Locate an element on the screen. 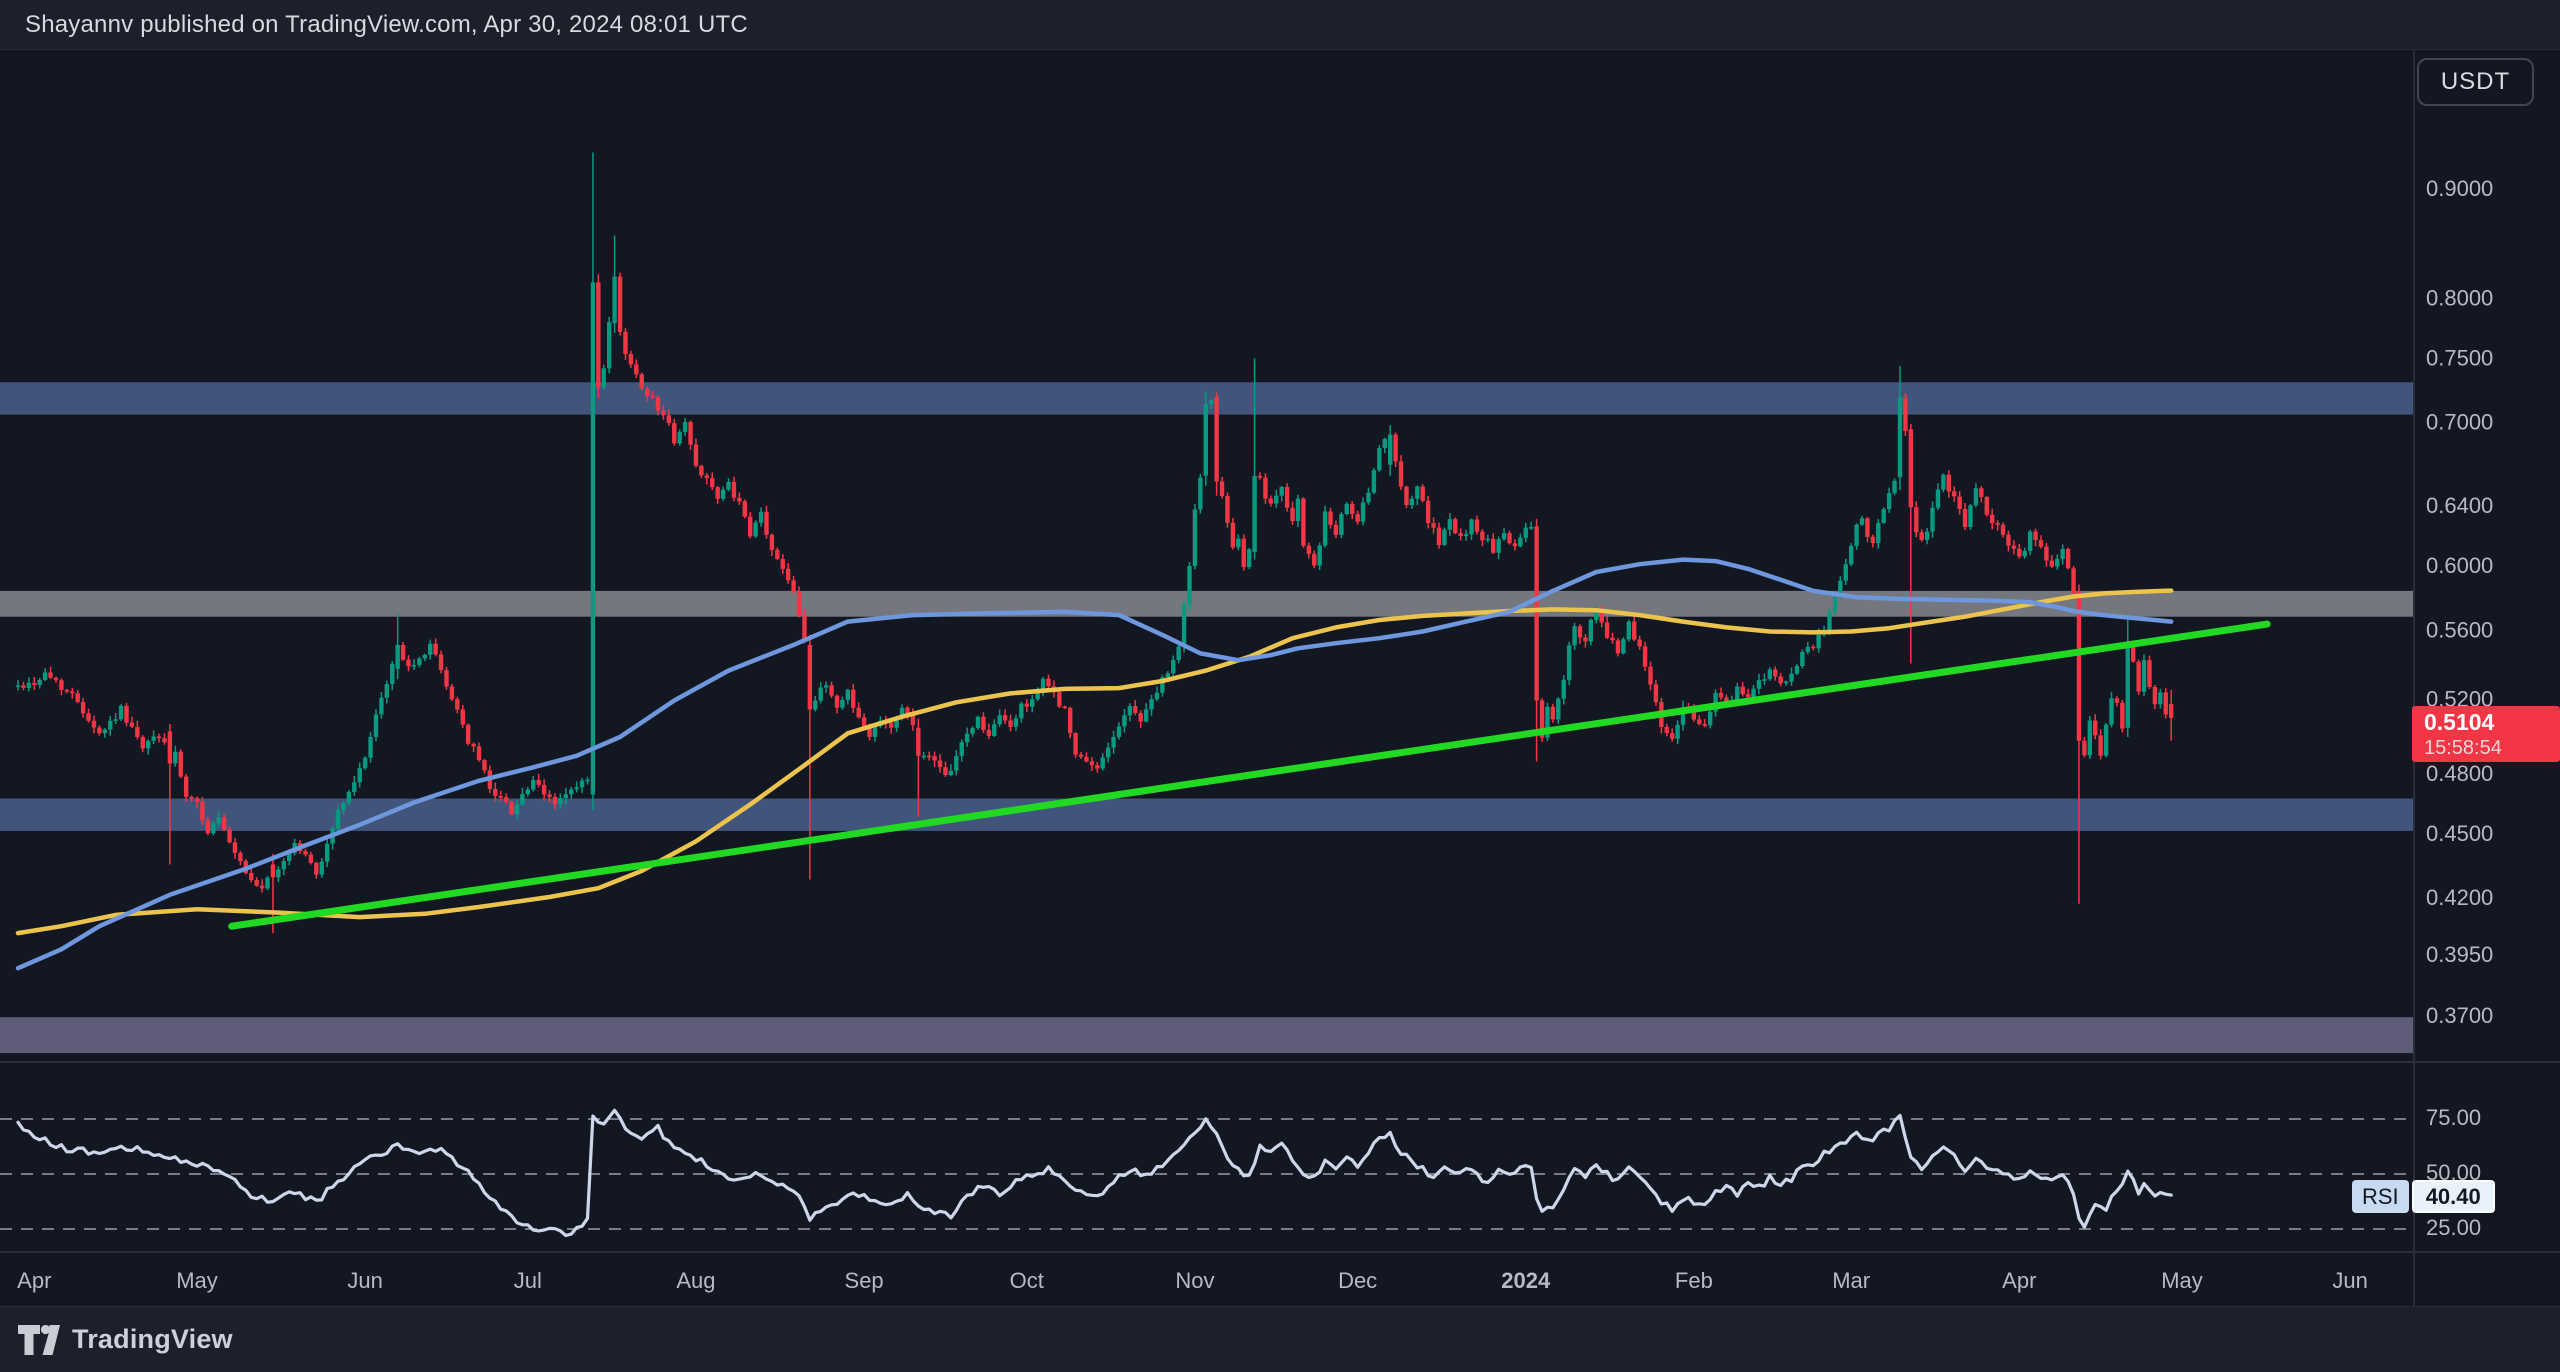 Image resolution: width=2560 pixels, height=1372 pixels. time-tick-label: 2024 is located at coordinates (1526, 1280).